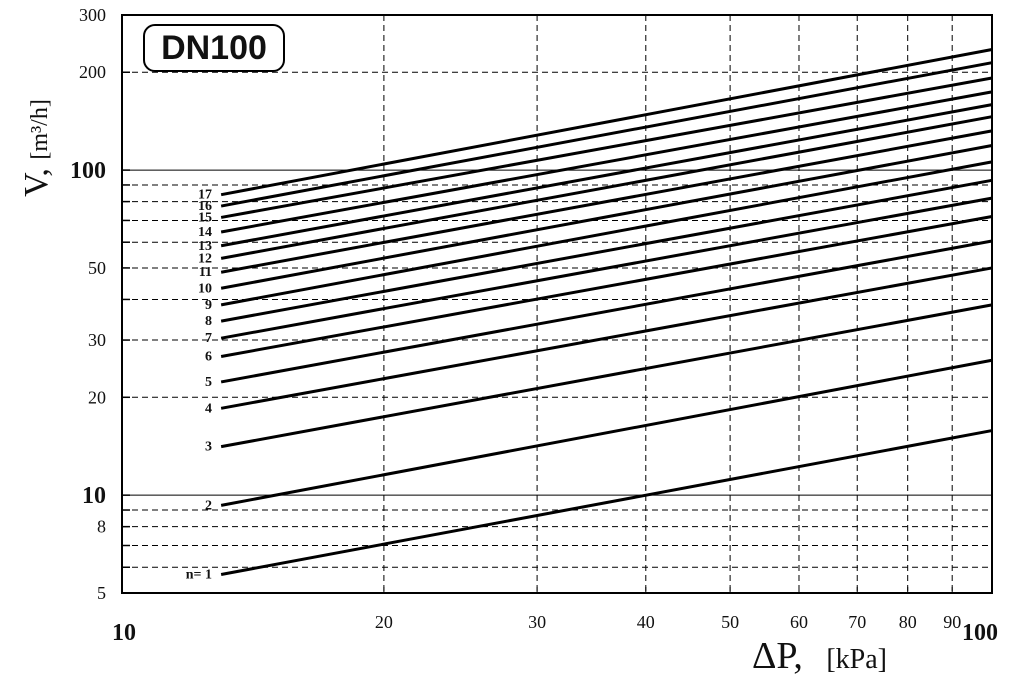 The height and width of the screenshot is (681, 1019). Describe the element at coordinates (97, 340) in the screenshot. I see `y-tick-label: 30` at that location.